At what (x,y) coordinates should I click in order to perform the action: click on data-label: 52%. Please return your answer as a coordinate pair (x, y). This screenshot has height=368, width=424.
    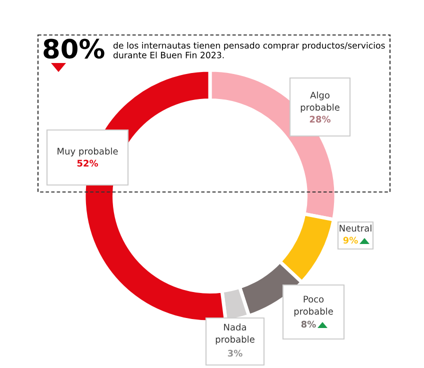
    Looking at the image, I should click on (87, 163).